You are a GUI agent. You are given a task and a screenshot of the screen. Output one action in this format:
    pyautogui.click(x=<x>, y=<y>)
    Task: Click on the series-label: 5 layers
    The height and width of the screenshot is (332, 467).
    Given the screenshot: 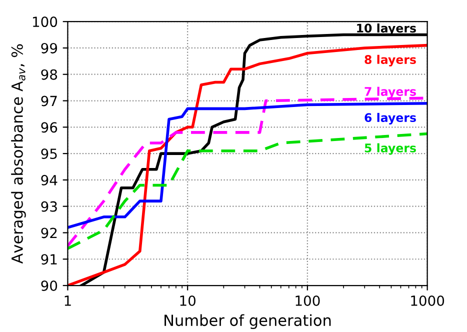 What is the action you would take?
    pyautogui.click(x=390, y=149)
    